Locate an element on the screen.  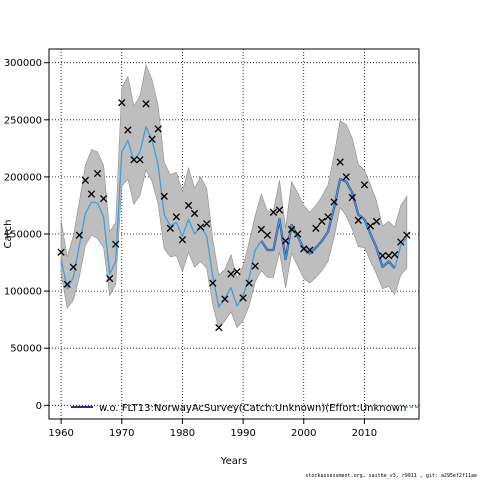
y-tick-label: 300000 is located at coordinates (23, 63).